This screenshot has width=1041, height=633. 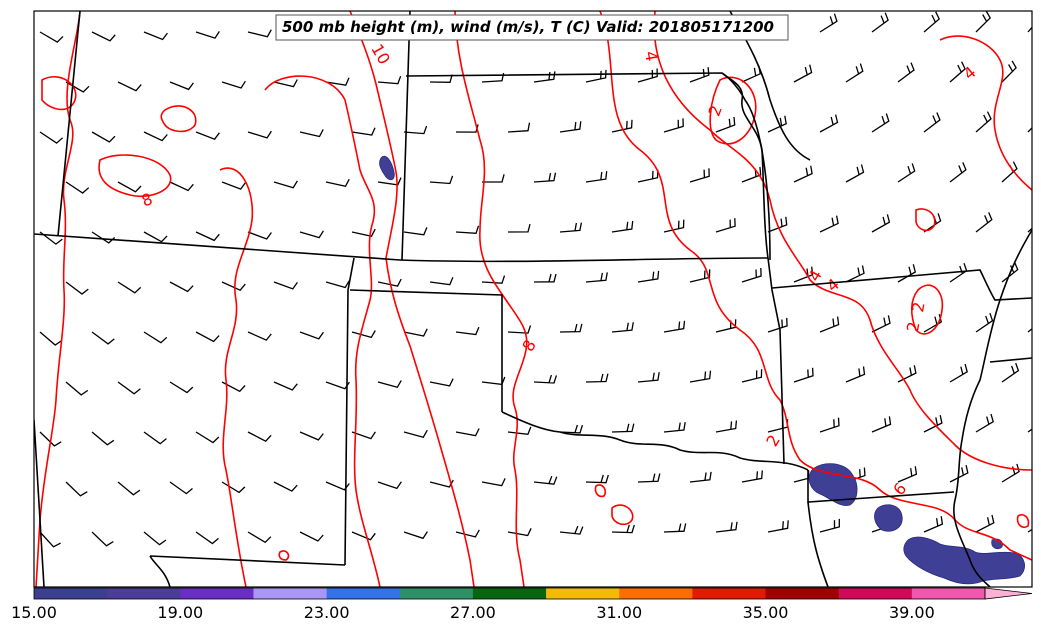 What do you see at coordinates (766, 612) in the screenshot?
I see `colorbar-tick-label: 35.00` at bounding box center [766, 612].